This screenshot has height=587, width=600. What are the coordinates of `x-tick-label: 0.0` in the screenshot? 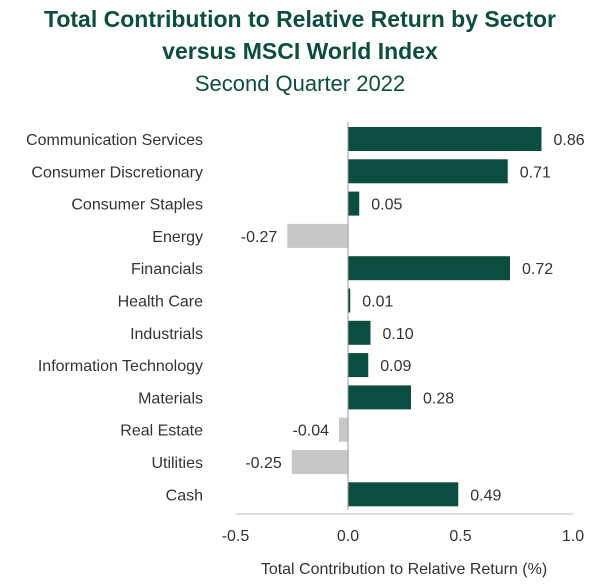 It's located at (348, 536).